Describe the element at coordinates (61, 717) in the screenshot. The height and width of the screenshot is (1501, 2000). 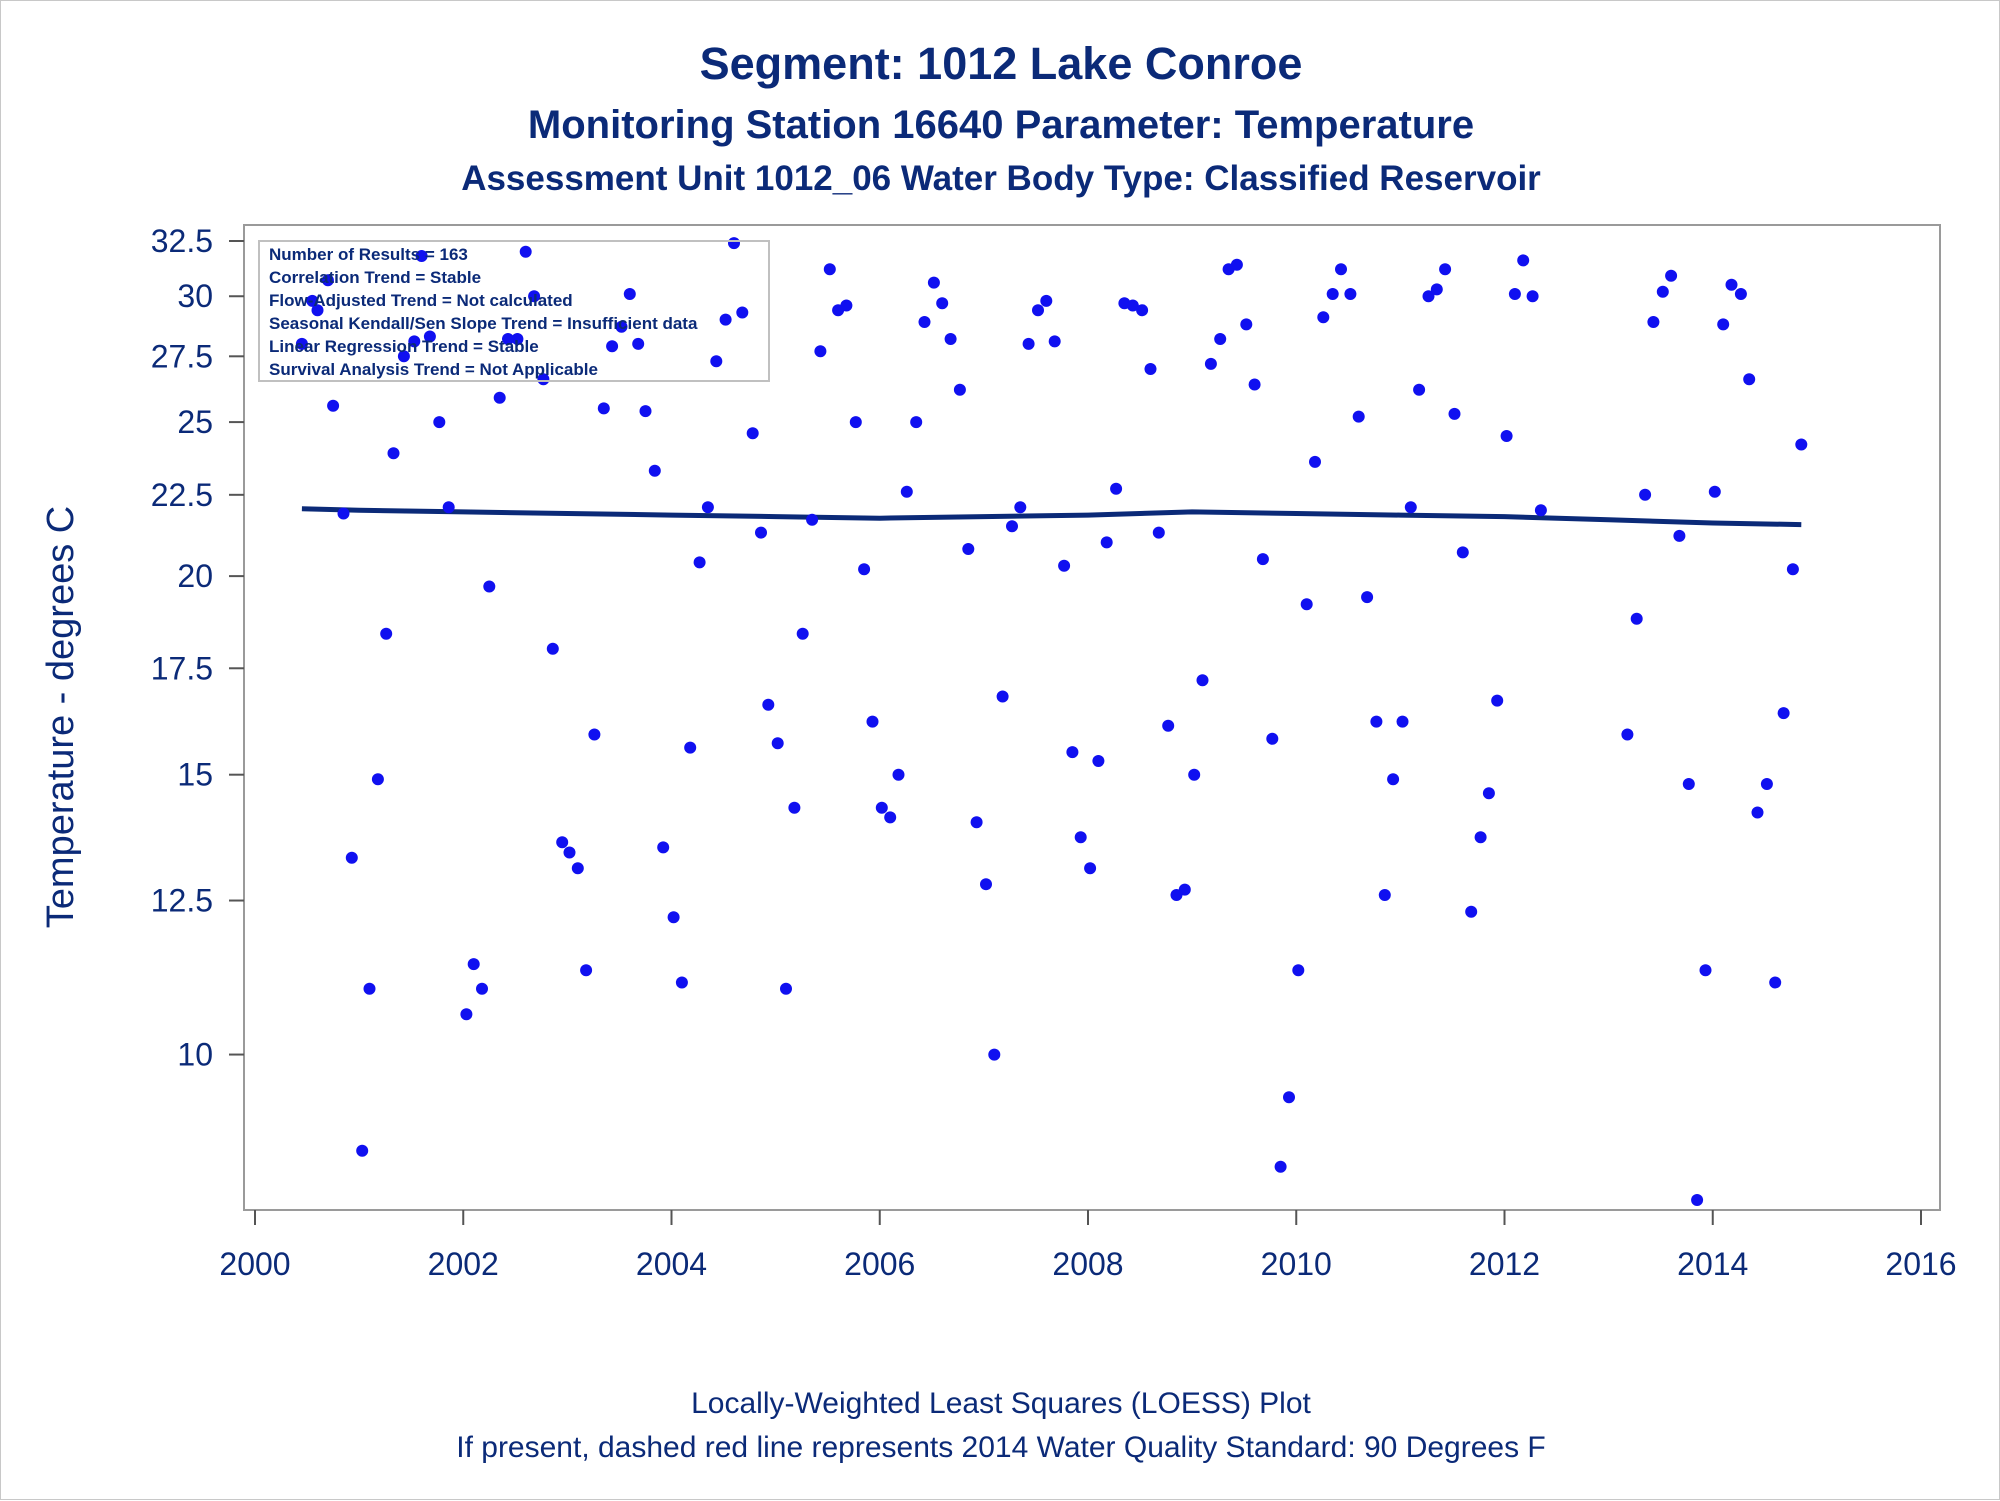
I see `y-axis-label: Temperature - degrees C` at that location.